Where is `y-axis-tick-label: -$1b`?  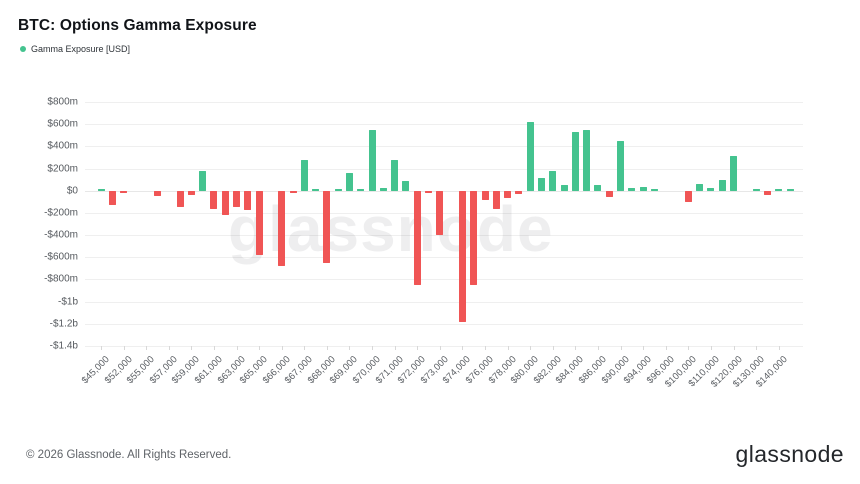
y-axis-tick-label: -$1b is located at coordinates (67, 302).